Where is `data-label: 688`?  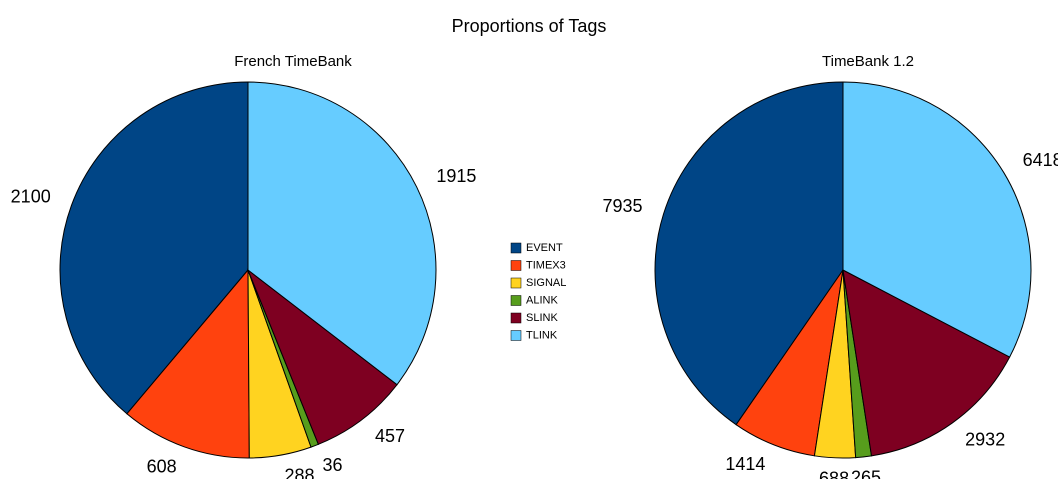
data-label: 688 is located at coordinates (834, 474).